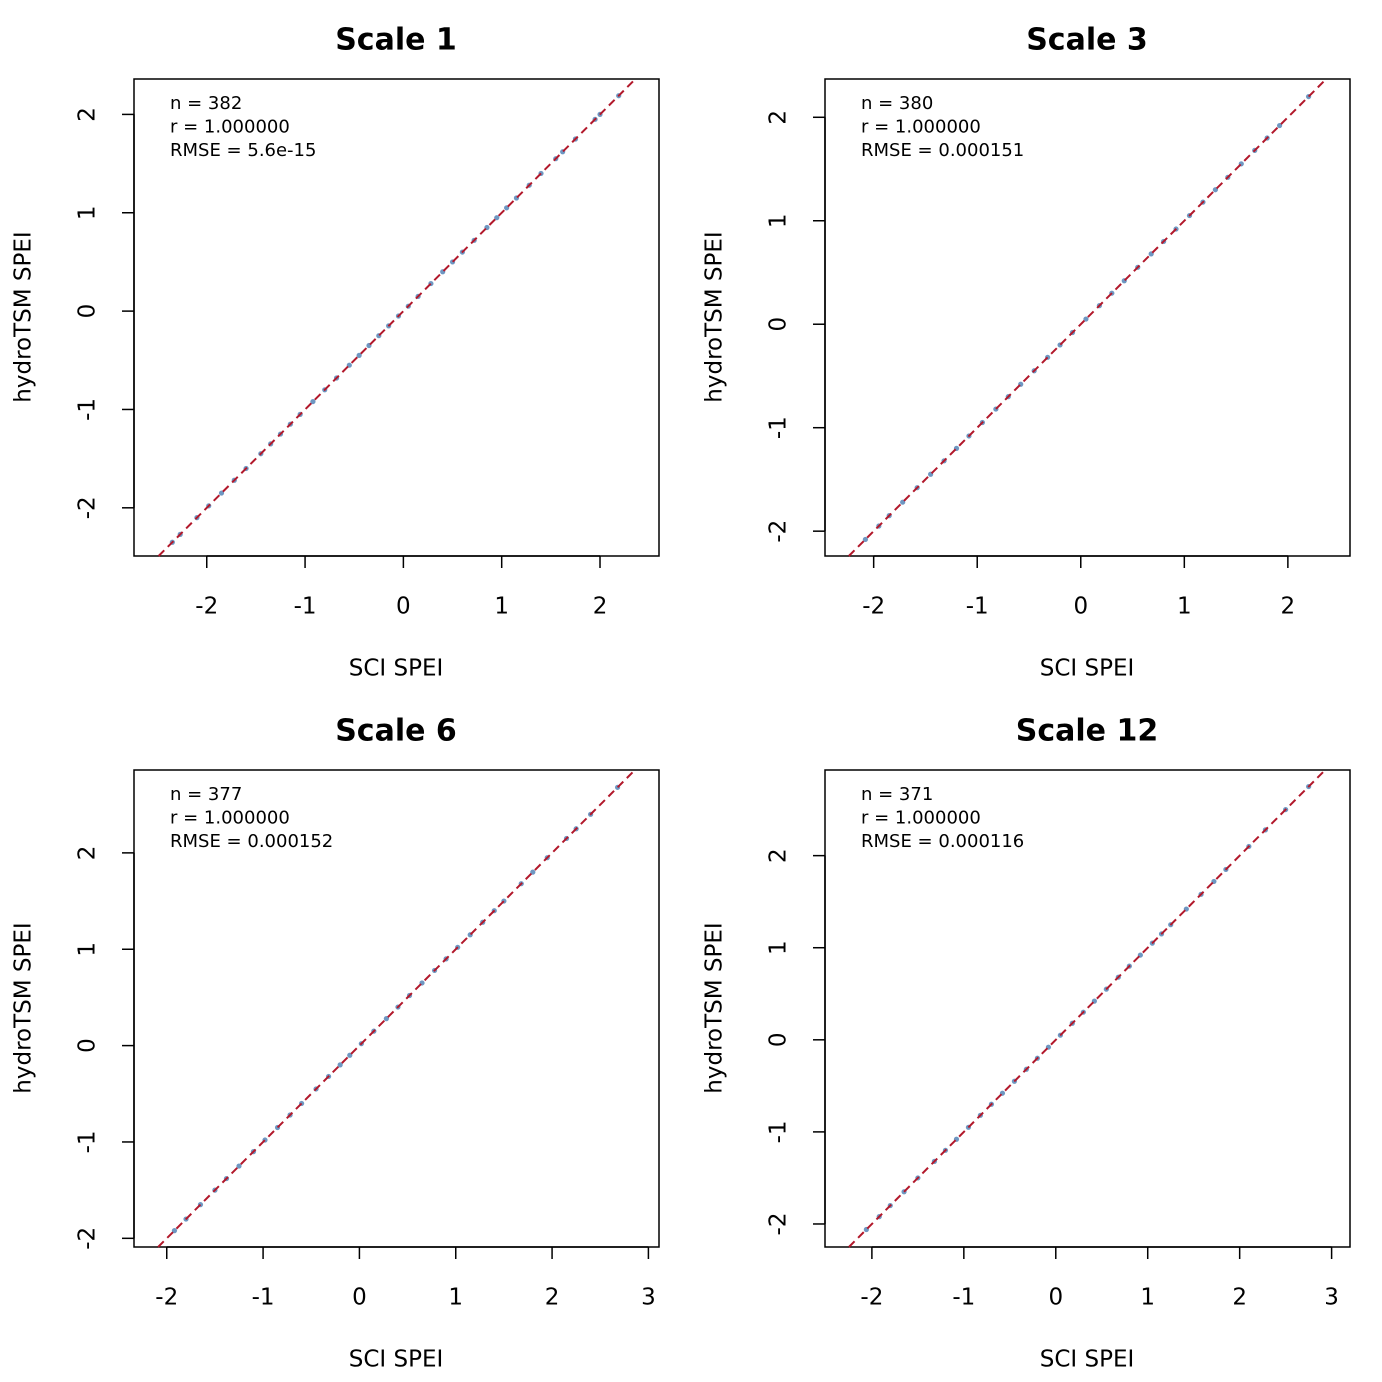  What do you see at coordinates (1087, 731) in the screenshot?
I see `panel-title: Scale 12` at bounding box center [1087, 731].